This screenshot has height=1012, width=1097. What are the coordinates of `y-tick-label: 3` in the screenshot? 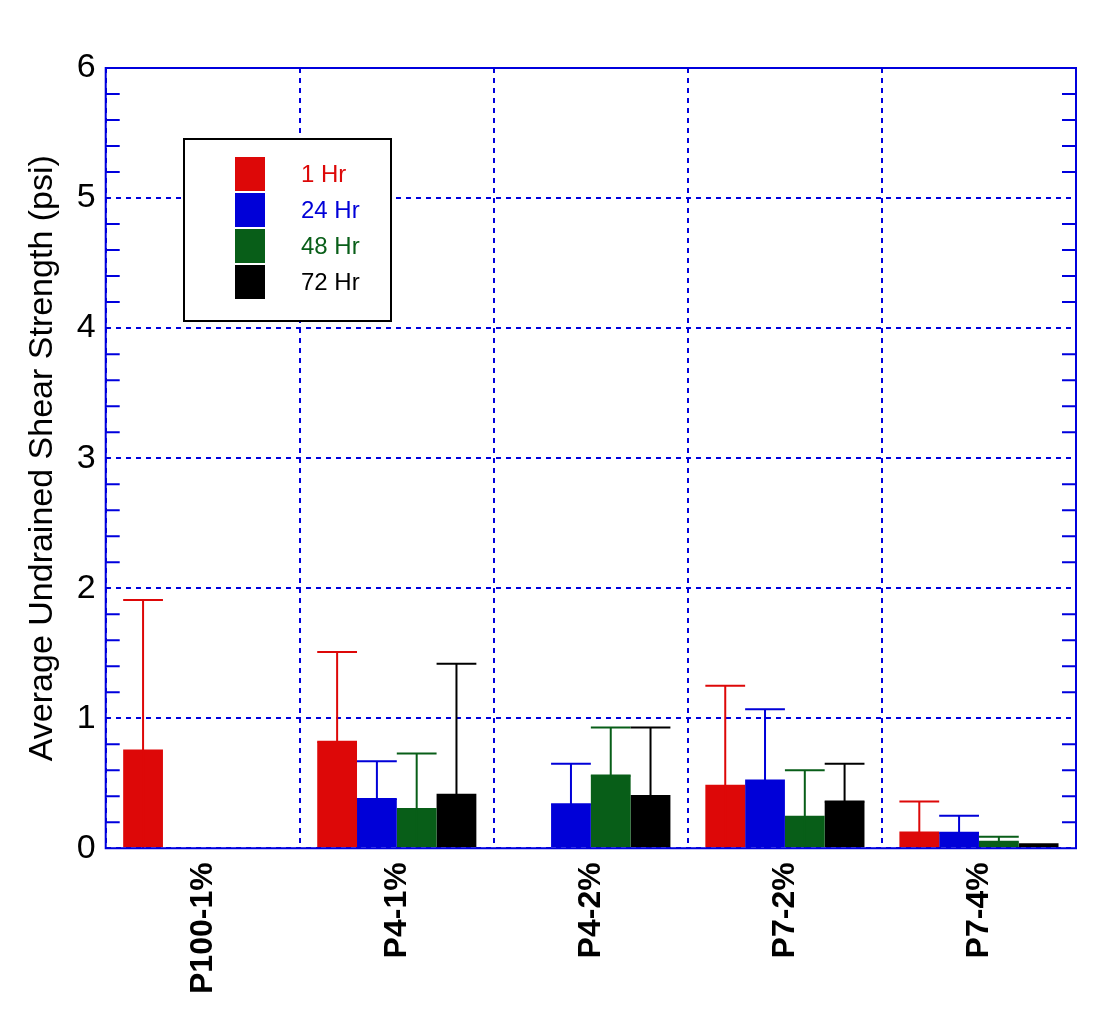 It's located at (86, 455).